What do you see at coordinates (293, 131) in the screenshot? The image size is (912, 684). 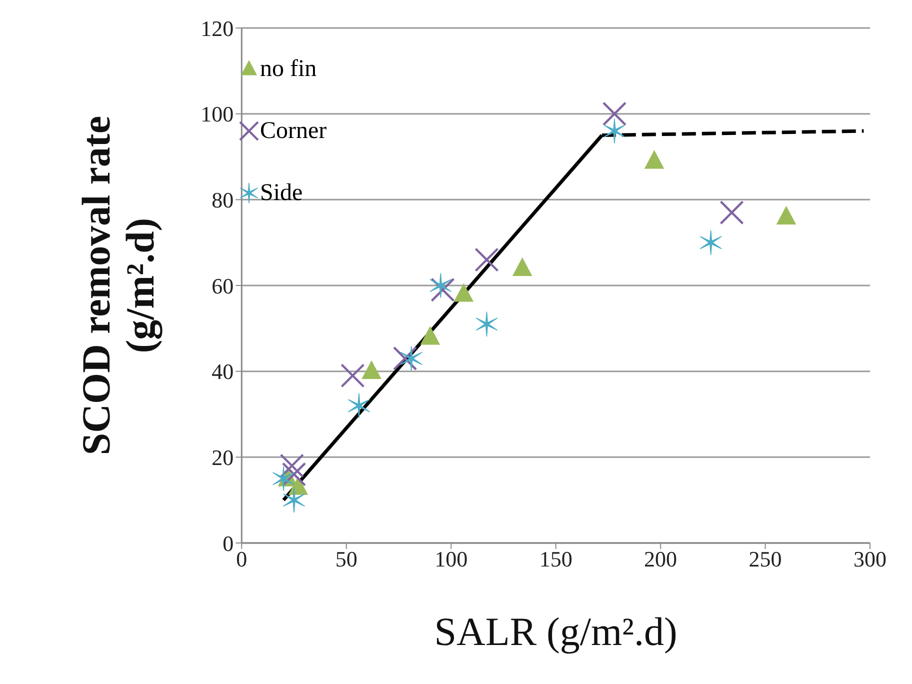 I see `legend-label: Corner` at bounding box center [293, 131].